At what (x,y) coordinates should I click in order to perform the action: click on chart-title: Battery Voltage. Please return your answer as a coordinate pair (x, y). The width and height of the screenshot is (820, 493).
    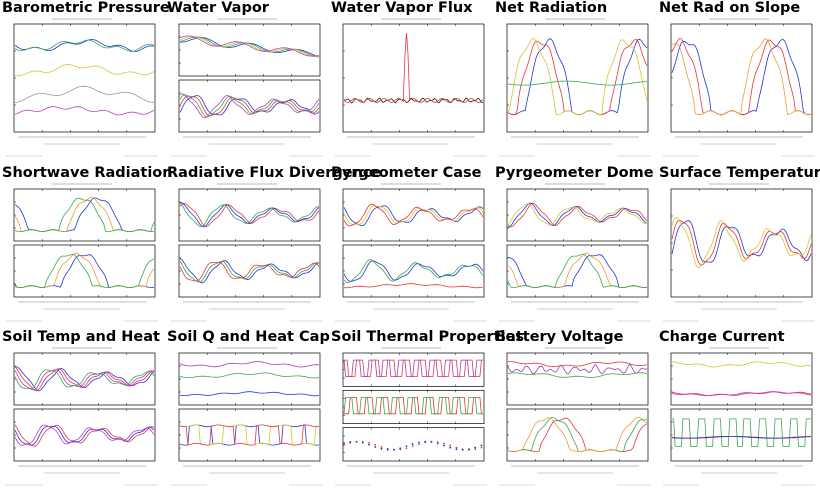
    Looking at the image, I should click on (559, 337).